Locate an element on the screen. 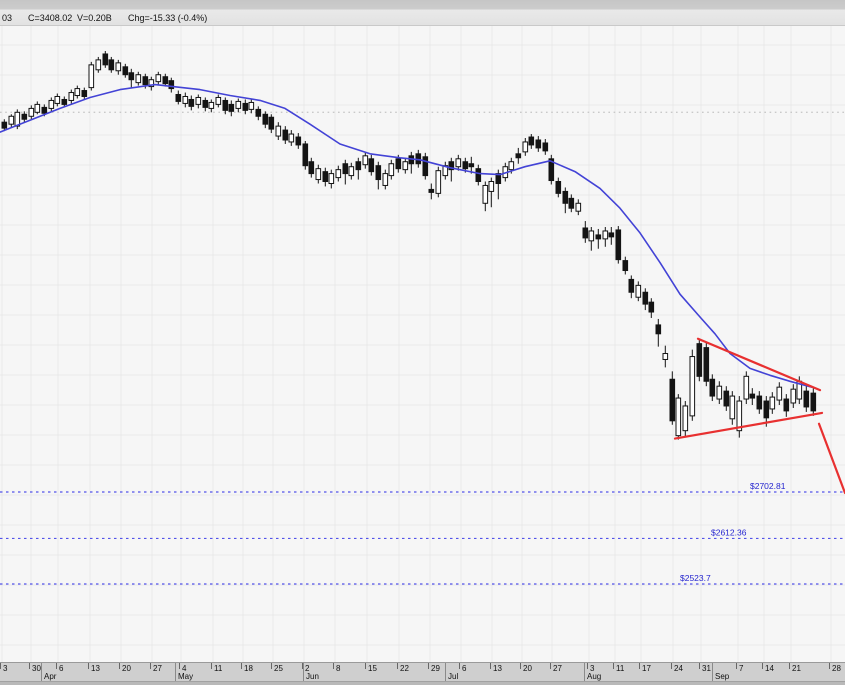 This screenshot has width=845, height=685. support-level-label: $2612.36 is located at coordinates (729, 532).